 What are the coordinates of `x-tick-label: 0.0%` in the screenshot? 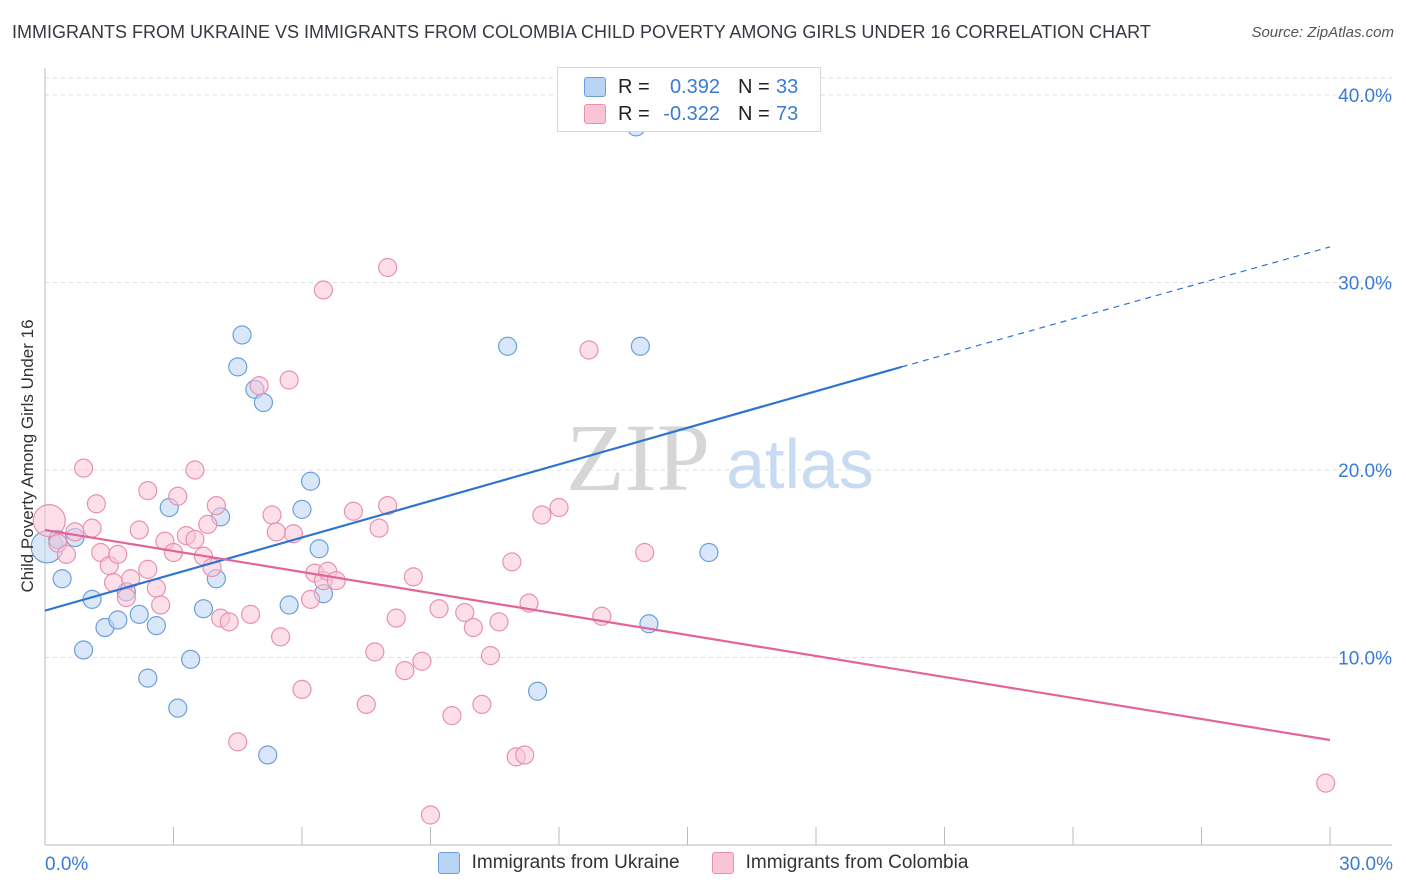 It's located at (66, 864).